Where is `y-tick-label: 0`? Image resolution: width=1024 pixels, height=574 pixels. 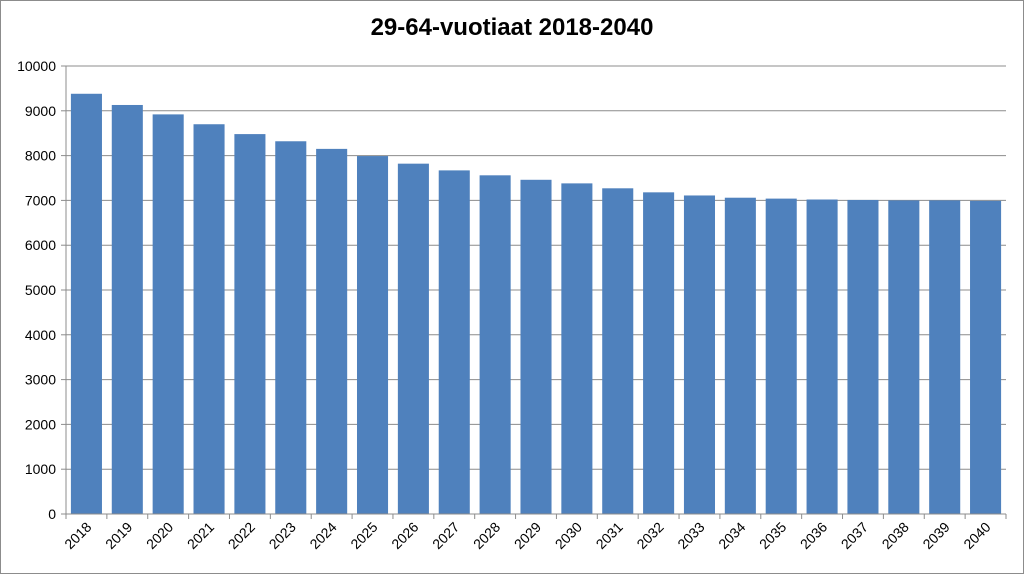
y-tick-label: 0 is located at coordinates (52, 514).